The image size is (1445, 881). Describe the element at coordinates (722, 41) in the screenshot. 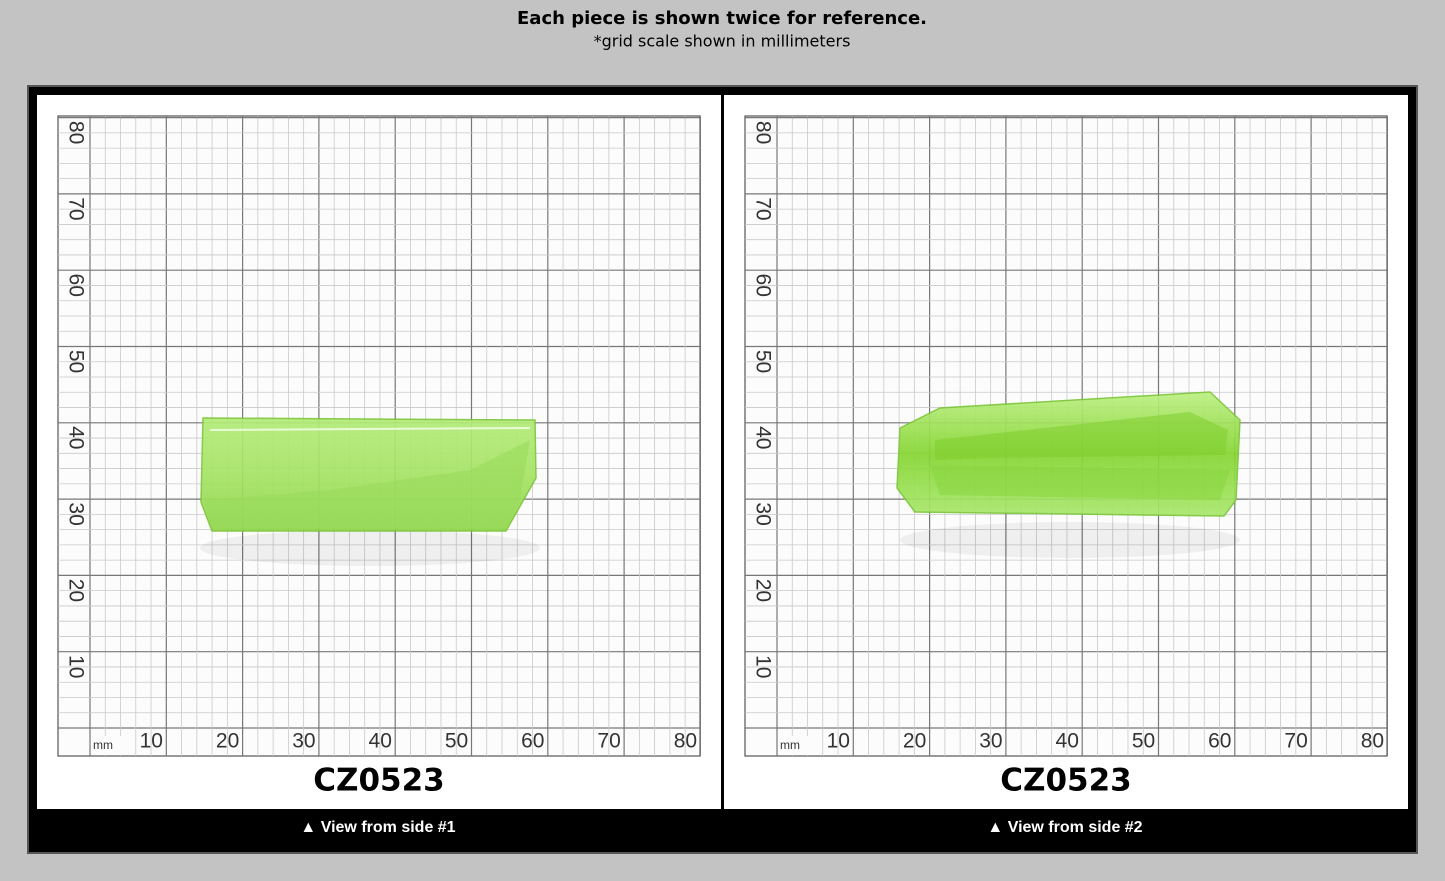

I see `subtitle: *grid scale shown in millimeters` at that location.